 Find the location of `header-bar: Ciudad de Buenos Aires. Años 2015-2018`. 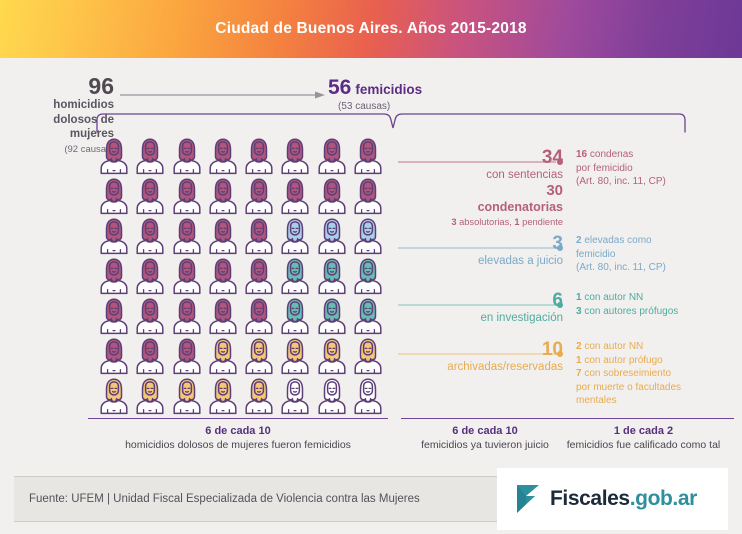

header-bar: Ciudad de Buenos Aires. Años 2015-2018 is located at coordinates (371, 29).